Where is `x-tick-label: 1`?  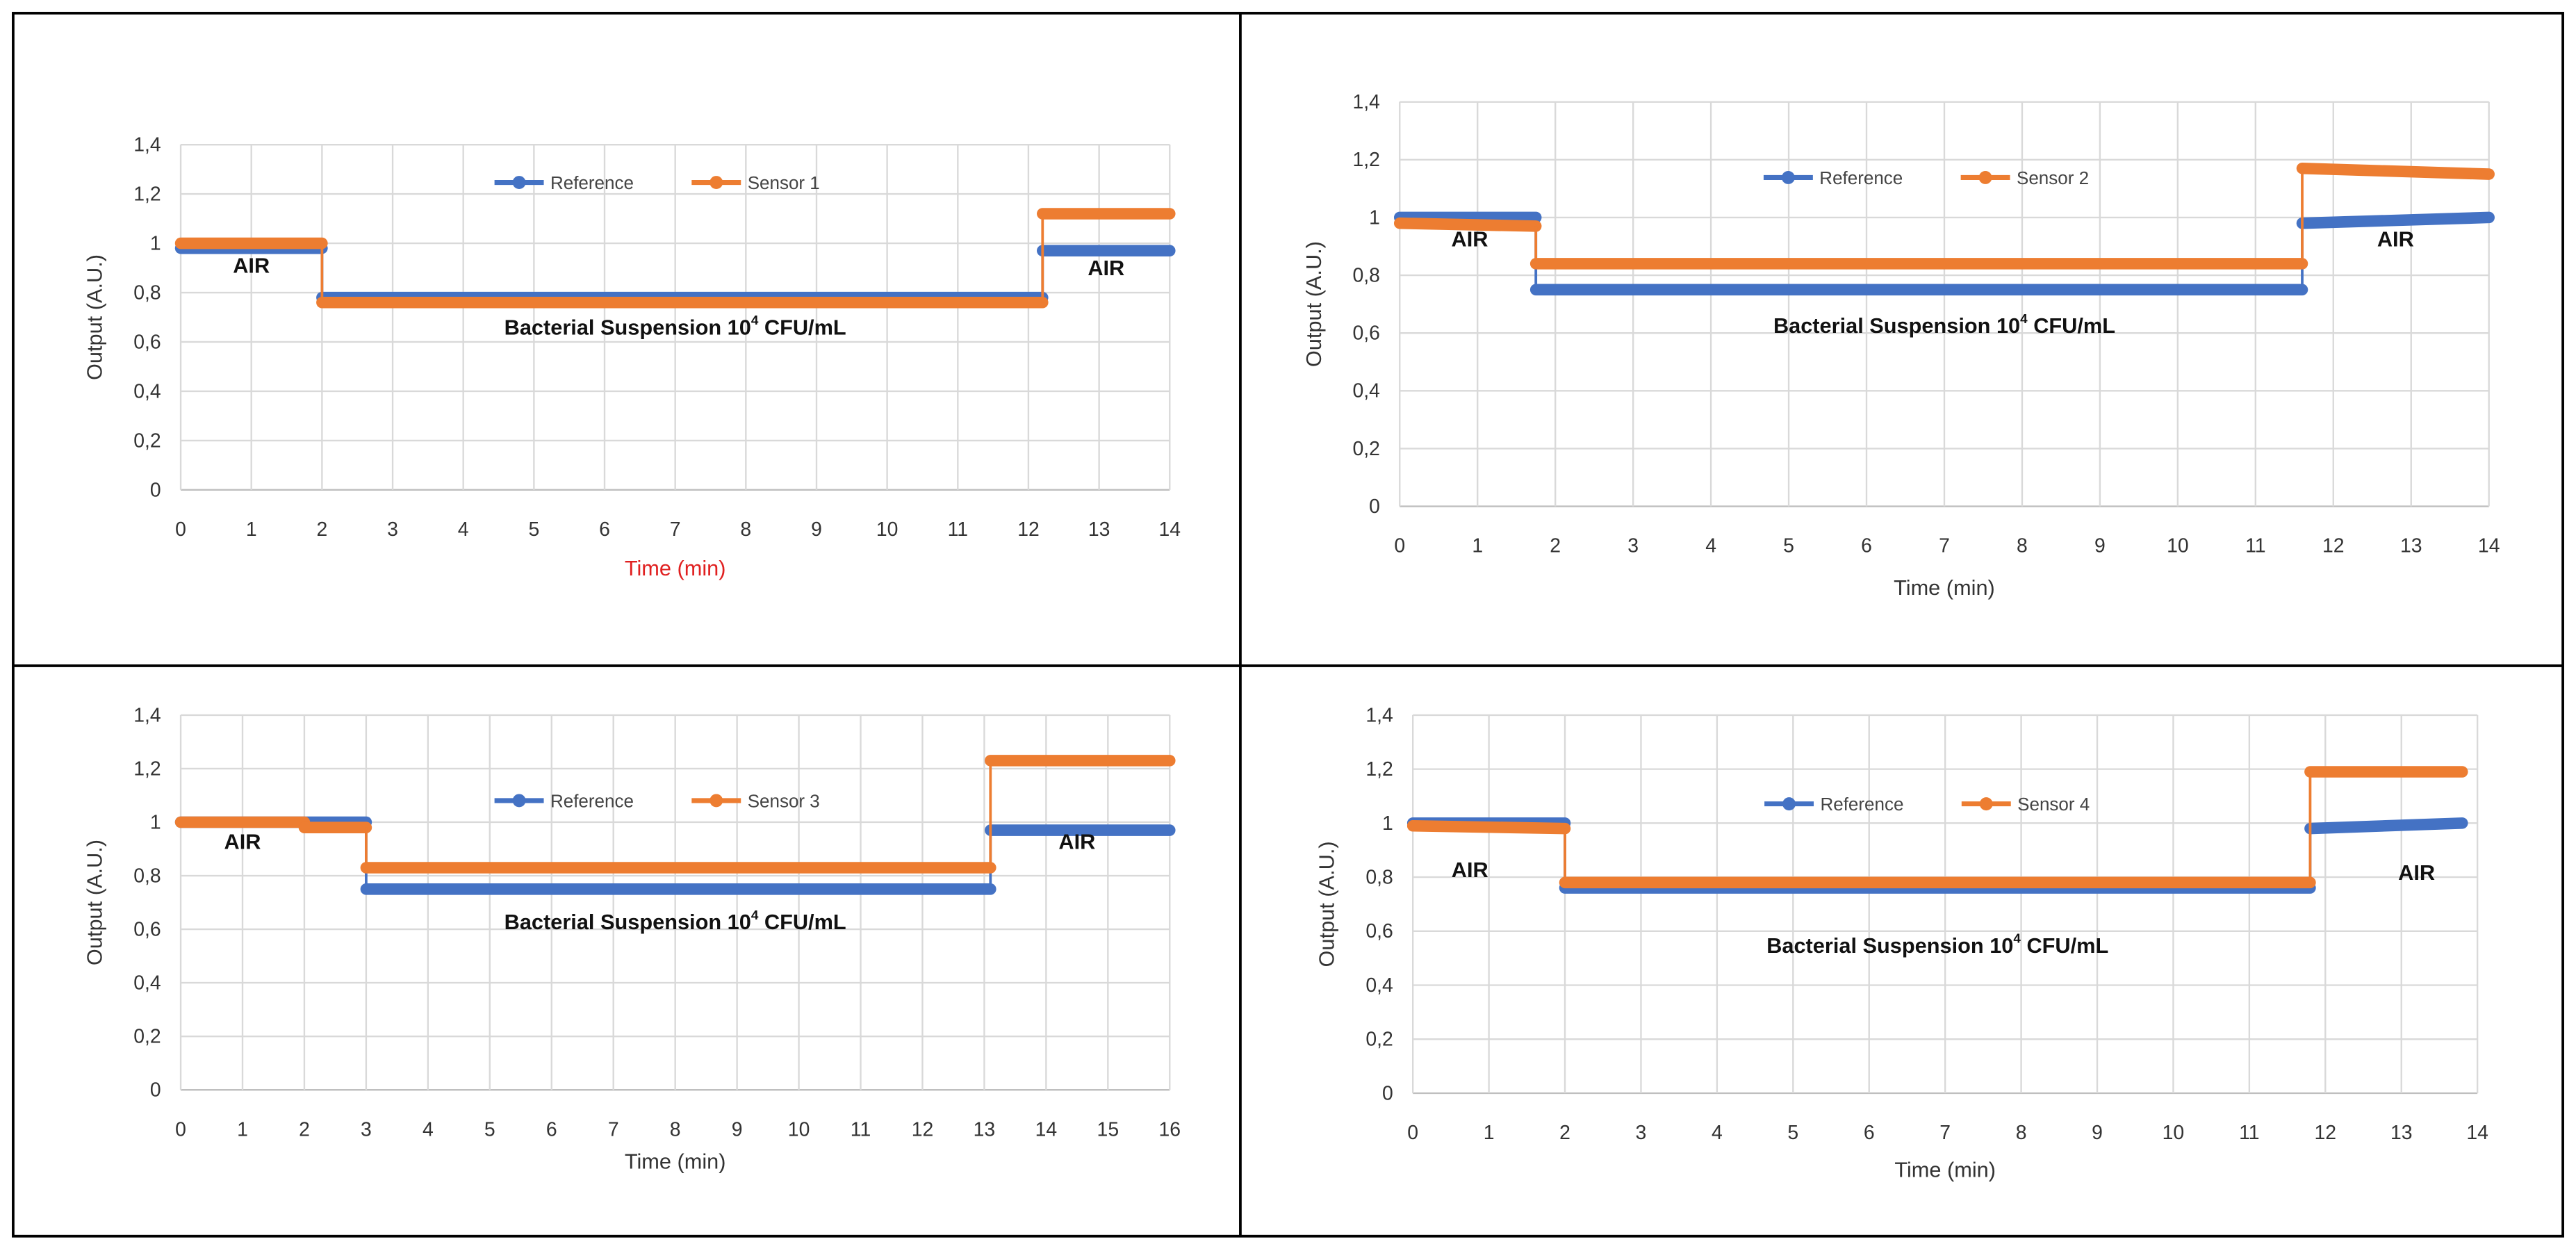
x-tick-label: 1 is located at coordinates (251, 529).